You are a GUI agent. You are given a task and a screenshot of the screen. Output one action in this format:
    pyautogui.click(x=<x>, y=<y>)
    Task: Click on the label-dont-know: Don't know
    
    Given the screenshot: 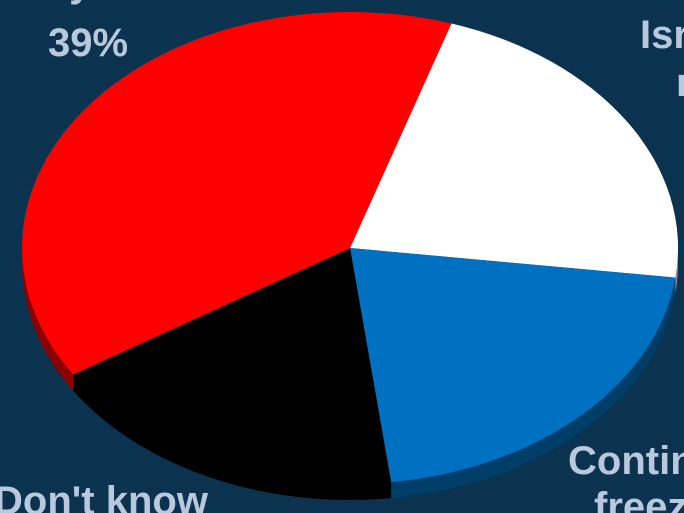 What is the action you would take?
    pyautogui.click(x=104, y=496)
    